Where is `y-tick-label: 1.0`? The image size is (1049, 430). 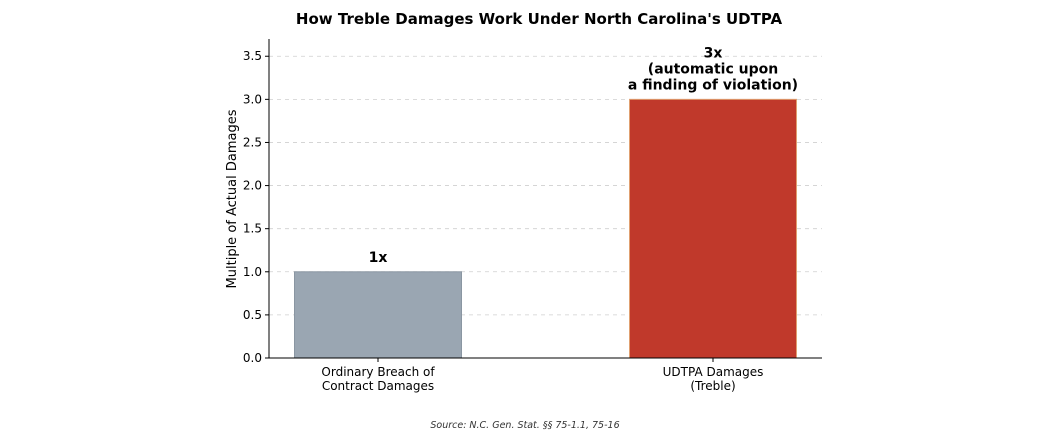
y-tick-label: 1.0 is located at coordinates (252, 272).